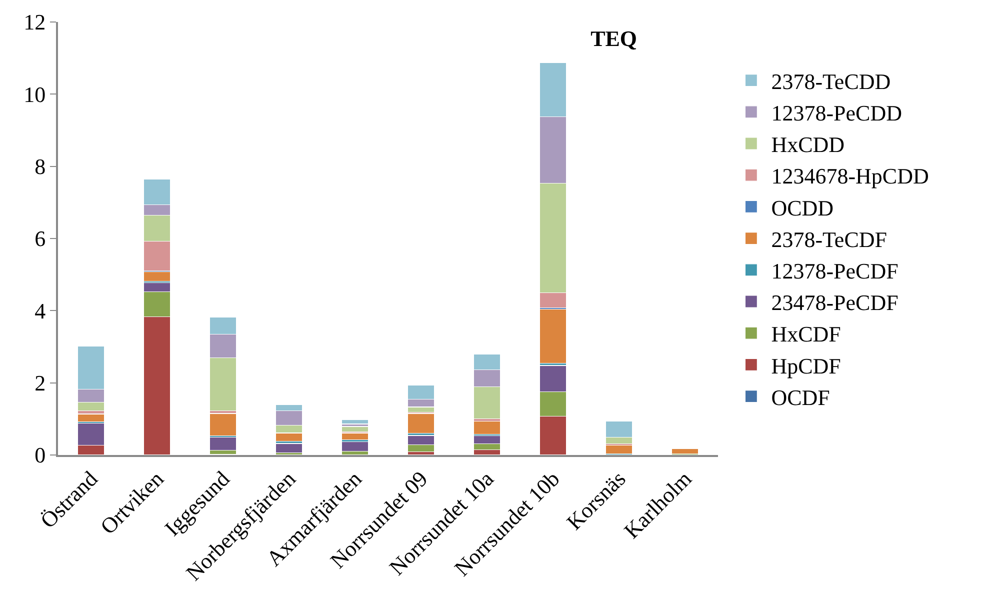  What do you see at coordinates (35, 94) in the screenshot?
I see `y-tick-label: 10` at bounding box center [35, 94].